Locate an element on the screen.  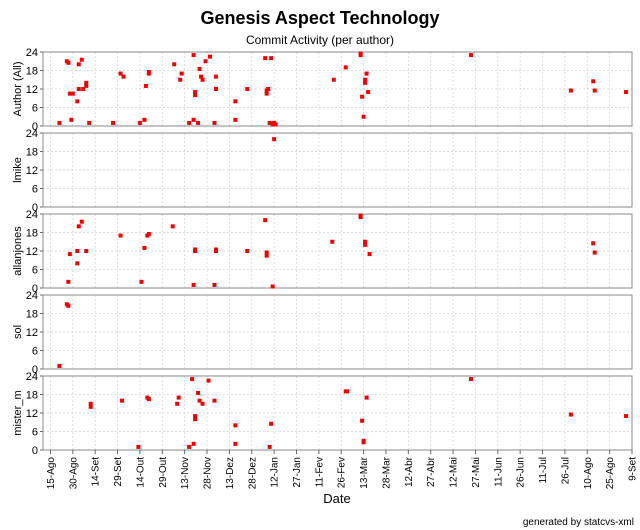
chart-subtitle: Commit Activity (per author) is located at coordinates (320, 40).